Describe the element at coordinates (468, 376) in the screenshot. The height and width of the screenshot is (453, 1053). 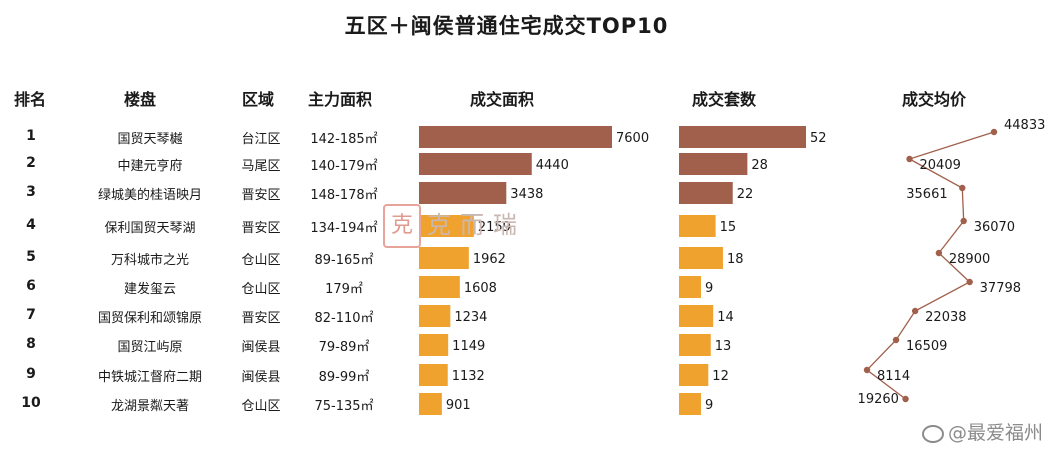
I see `deal-area-data-label: 1132` at that location.